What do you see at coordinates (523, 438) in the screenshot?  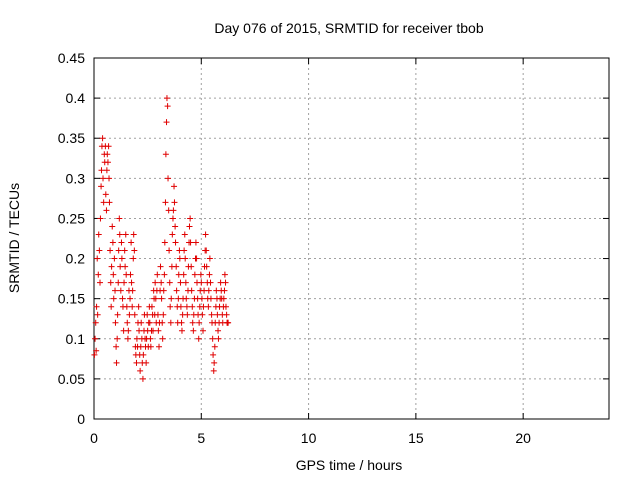 I see `x-tick-label: 20` at bounding box center [523, 438].